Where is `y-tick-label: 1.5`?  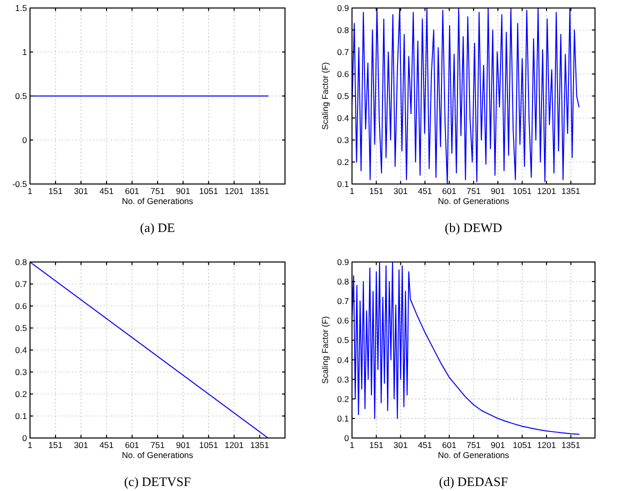
y-tick-label: 1.5 is located at coordinates (21, 8).